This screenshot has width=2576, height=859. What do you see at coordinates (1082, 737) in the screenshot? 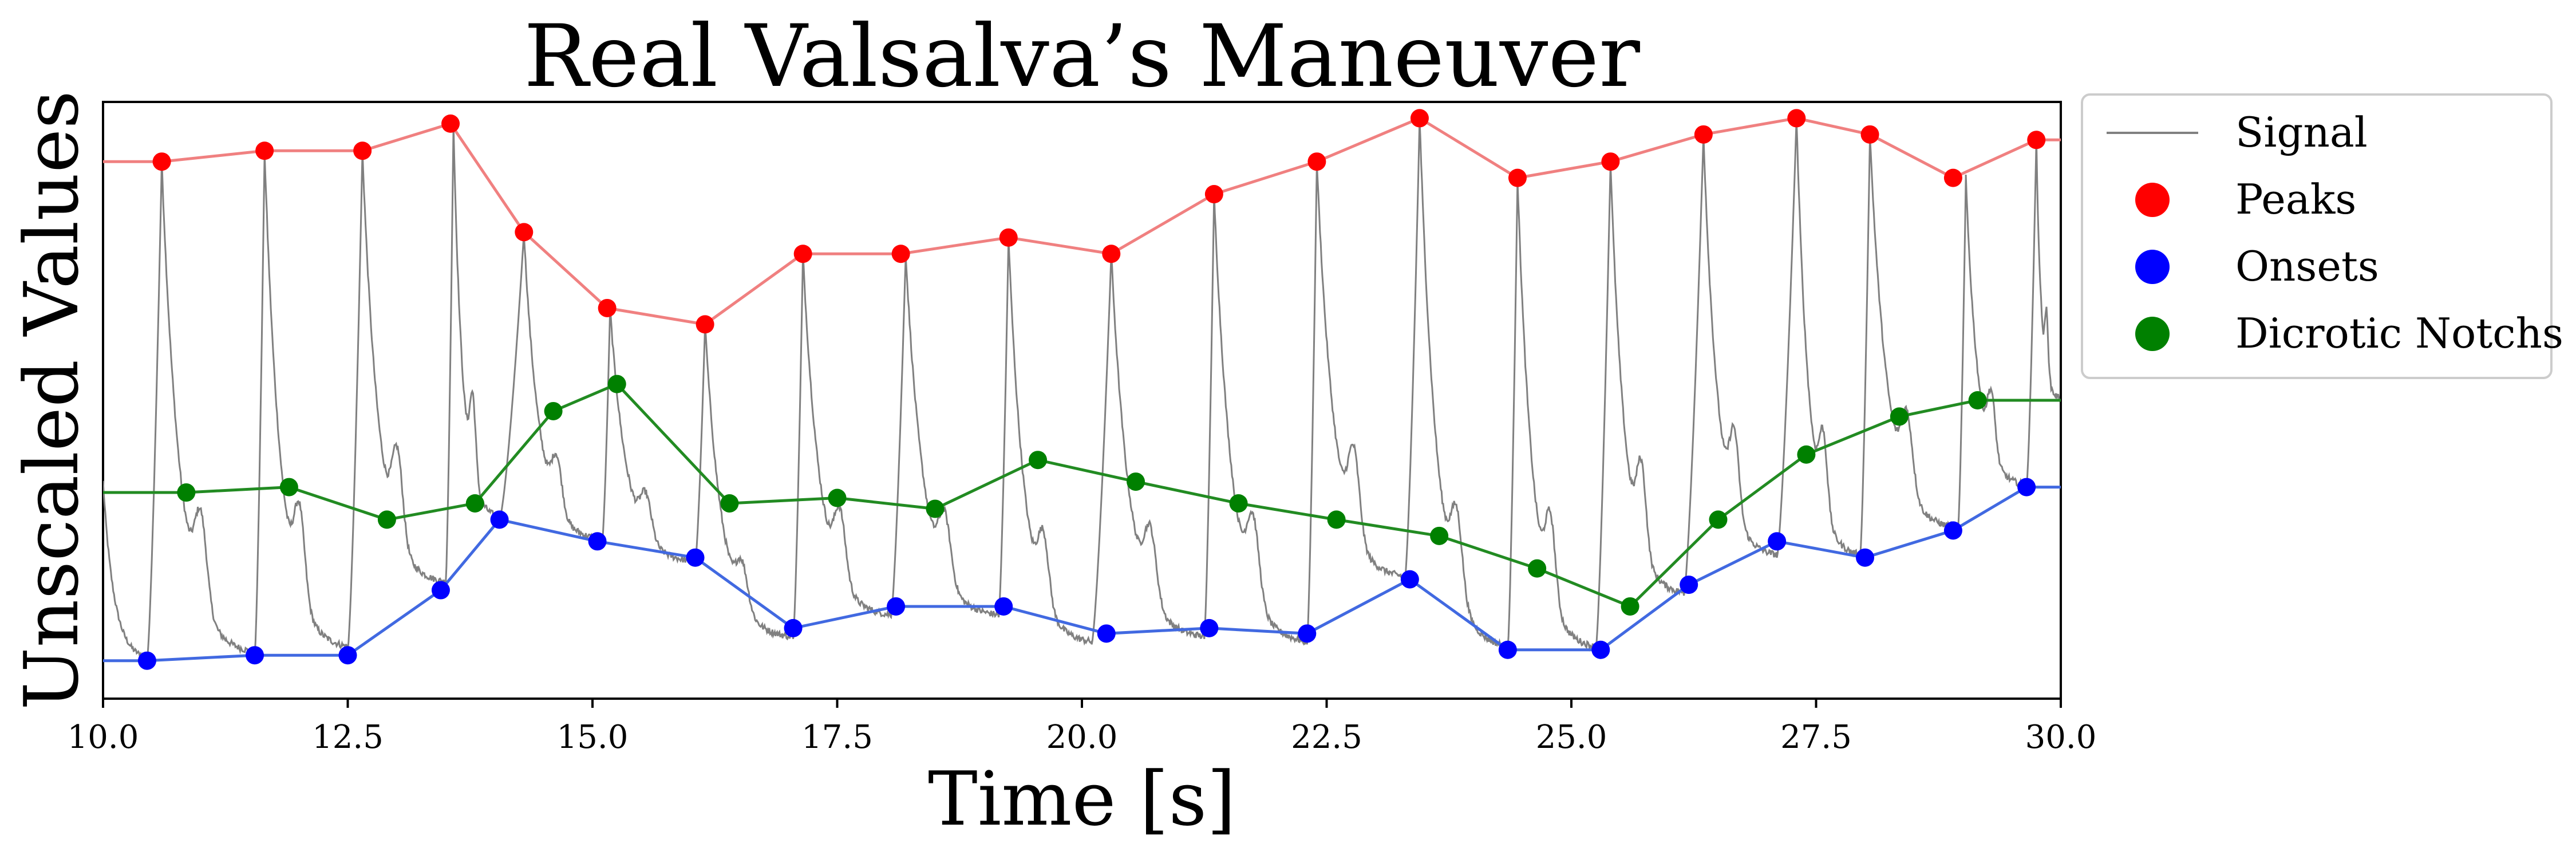
I see `x-tick-label: 20.0` at bounding box center [1082, 737].